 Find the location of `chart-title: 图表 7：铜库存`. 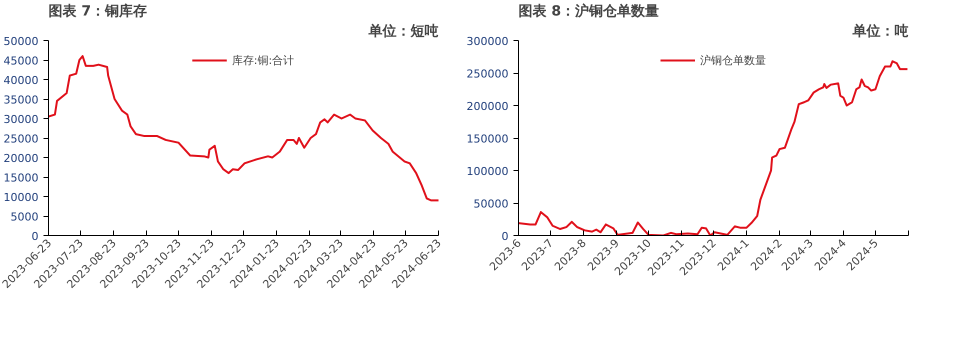

chart-title: 图表 7：铜库存 is located at coordinates (98, 11).